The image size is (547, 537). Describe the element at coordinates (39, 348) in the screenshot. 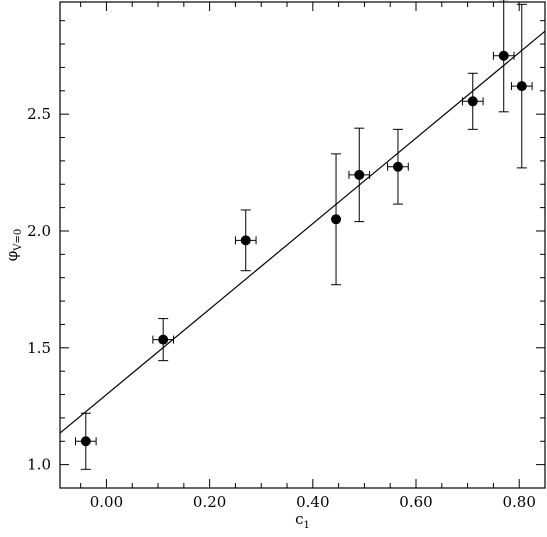

I see `y-tick-label: 1.5` at that location.